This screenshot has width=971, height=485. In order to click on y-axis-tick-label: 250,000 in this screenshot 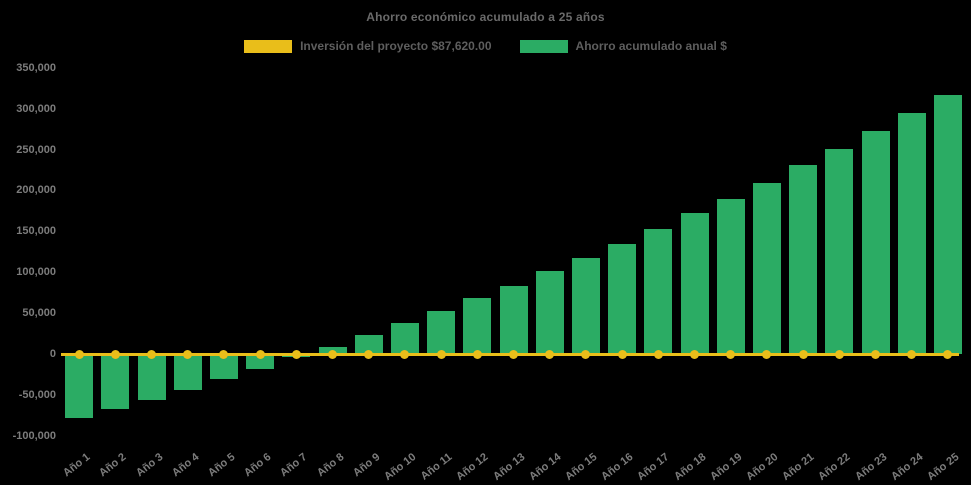, I will do `click(36, 149)`.